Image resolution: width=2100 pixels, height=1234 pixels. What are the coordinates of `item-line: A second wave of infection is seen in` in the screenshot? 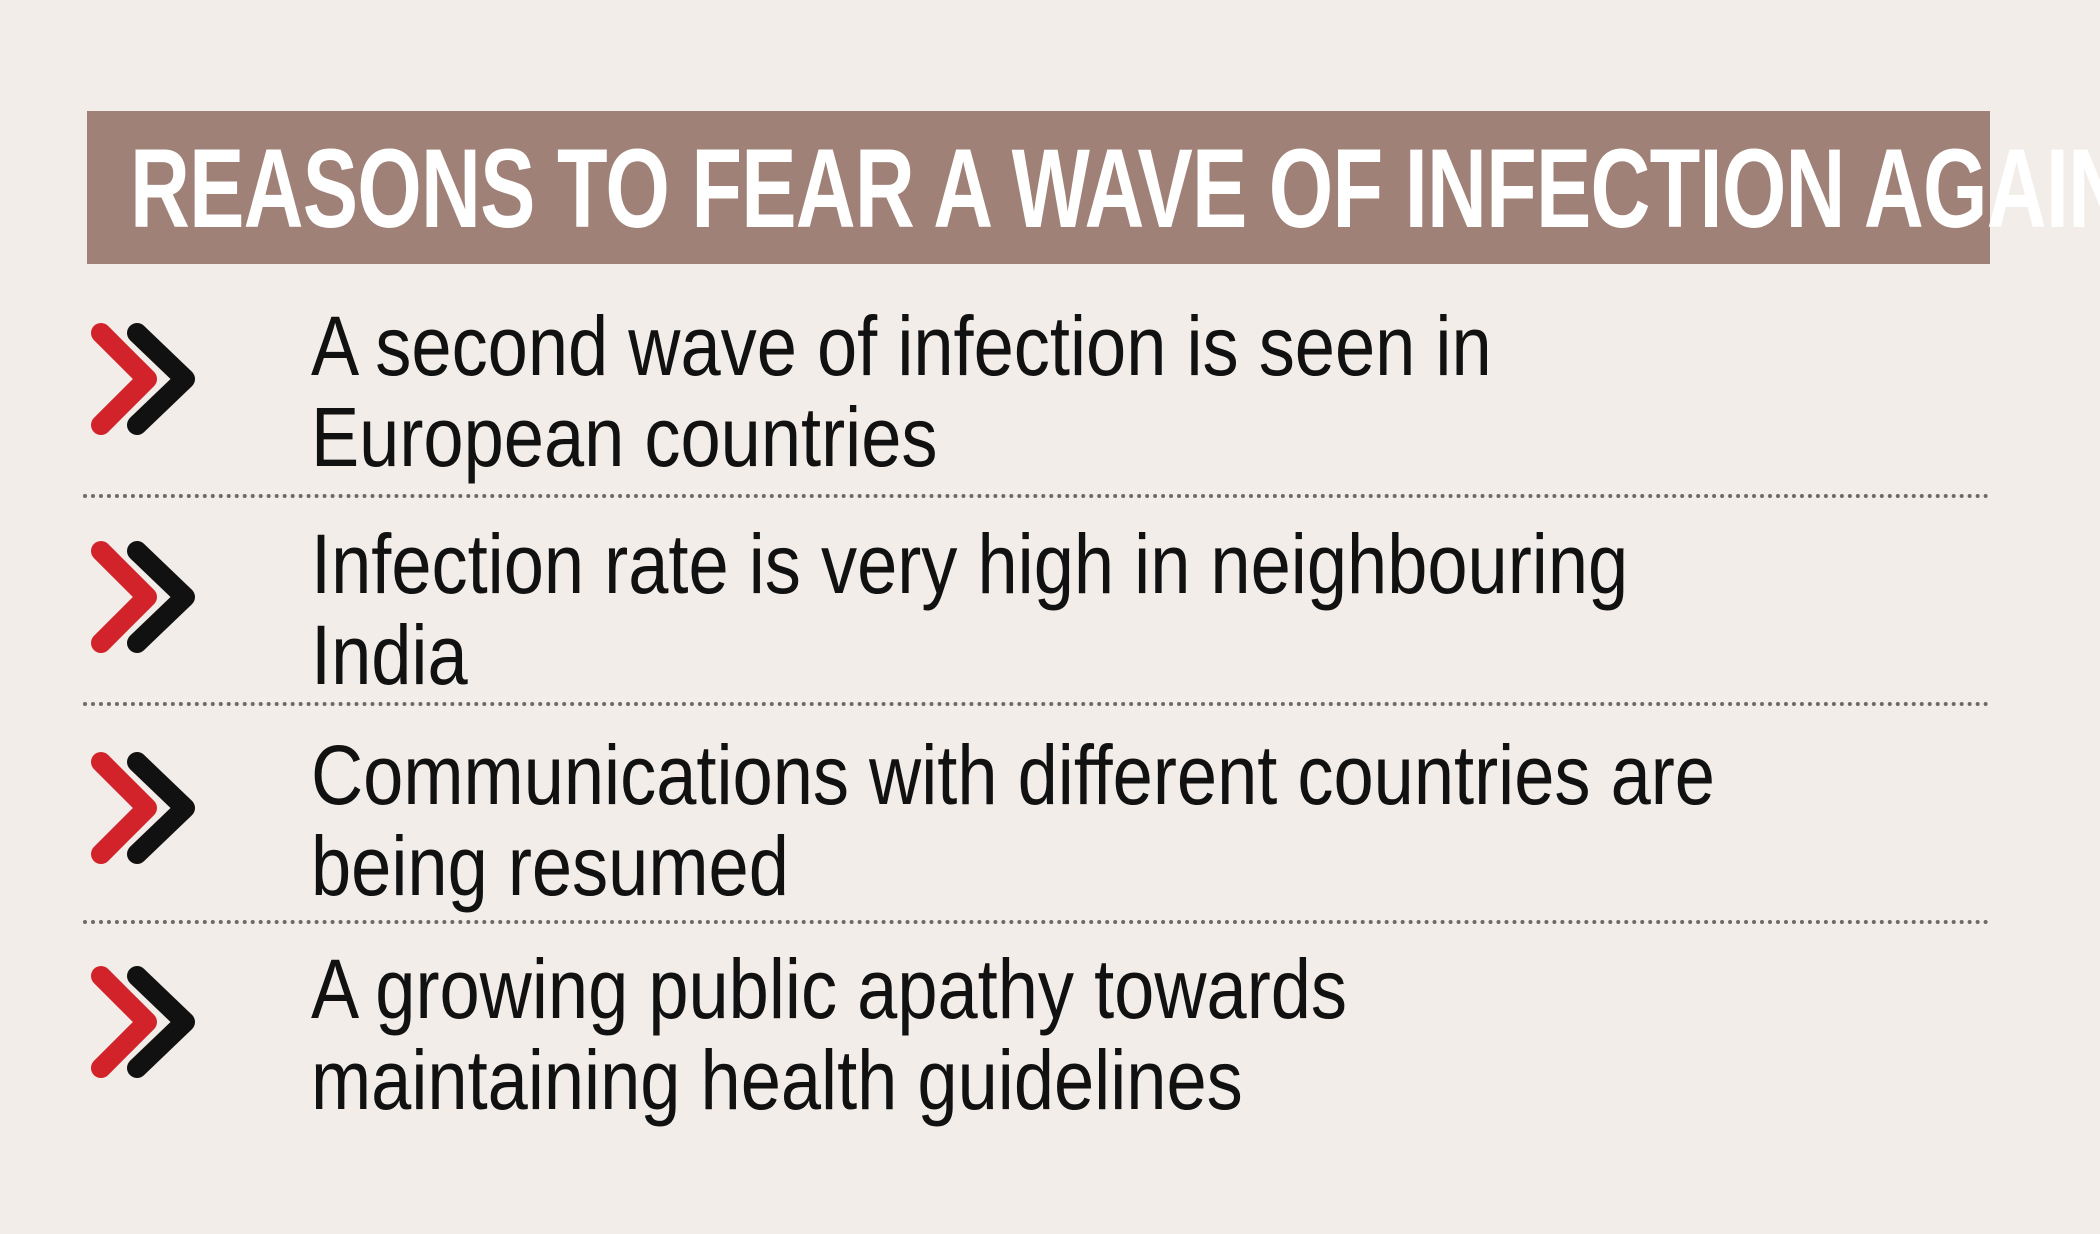 It's located at (901, 346).